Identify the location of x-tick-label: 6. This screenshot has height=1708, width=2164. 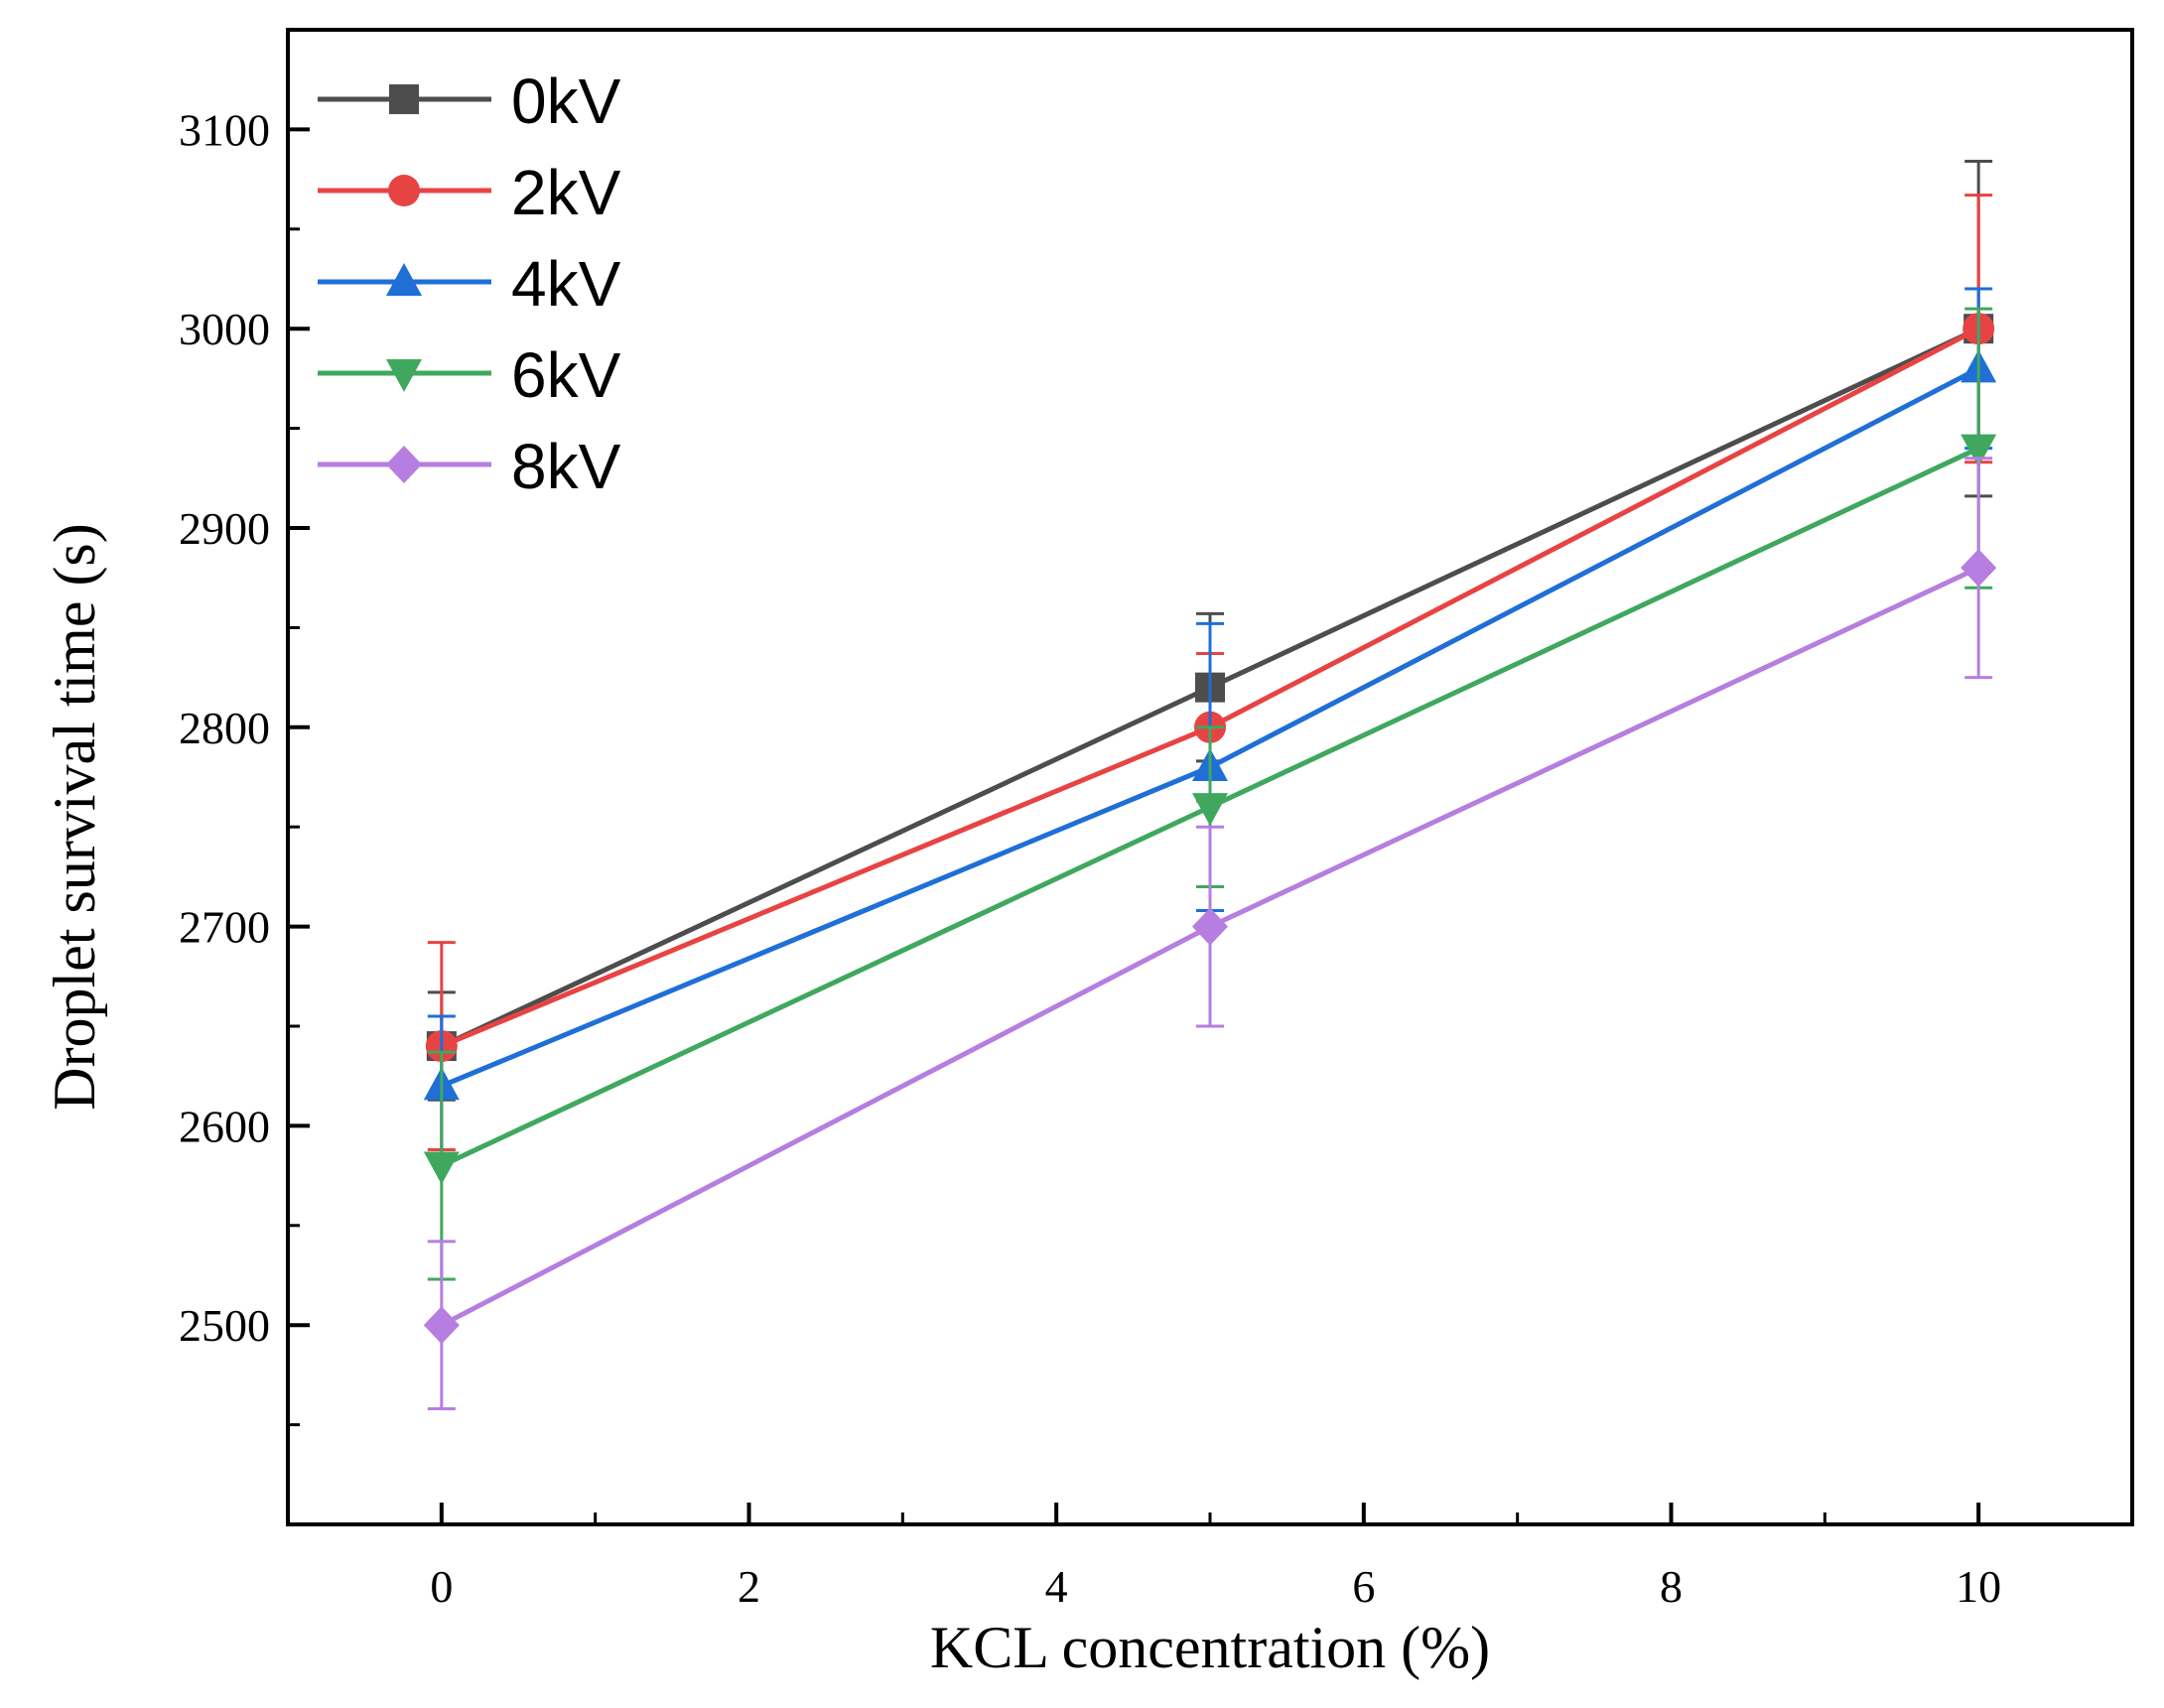
(1363, 1587).